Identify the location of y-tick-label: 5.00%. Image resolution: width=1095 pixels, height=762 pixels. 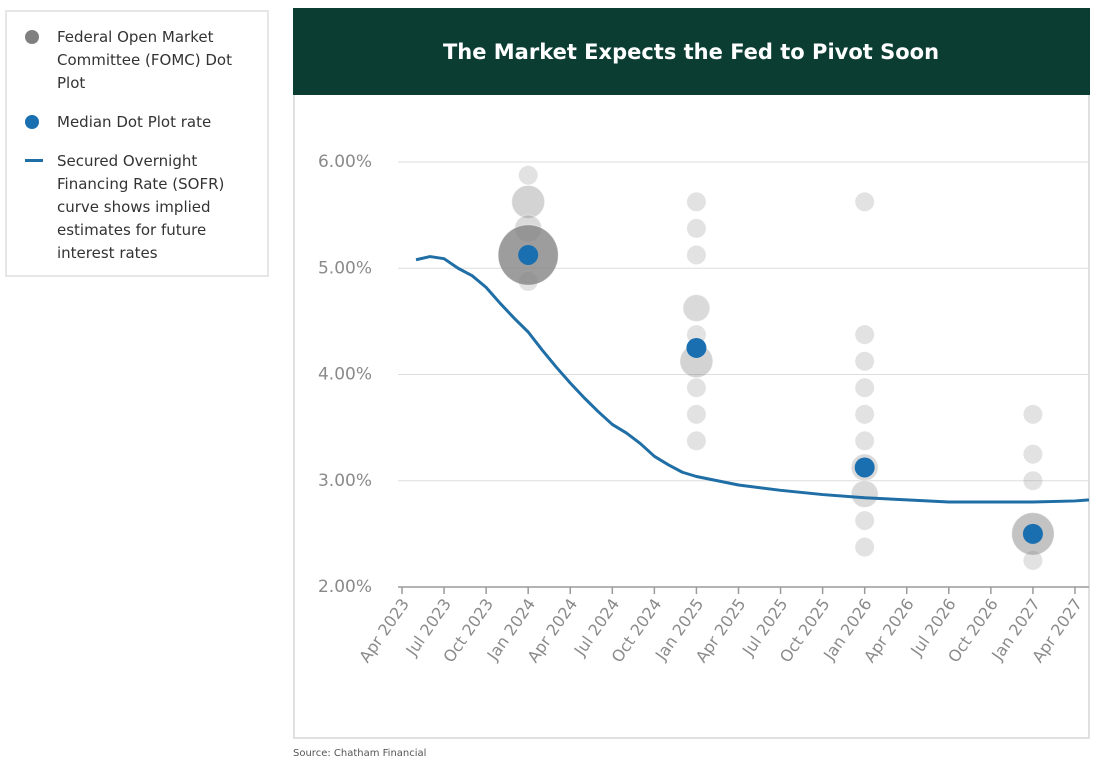
(345, 268).